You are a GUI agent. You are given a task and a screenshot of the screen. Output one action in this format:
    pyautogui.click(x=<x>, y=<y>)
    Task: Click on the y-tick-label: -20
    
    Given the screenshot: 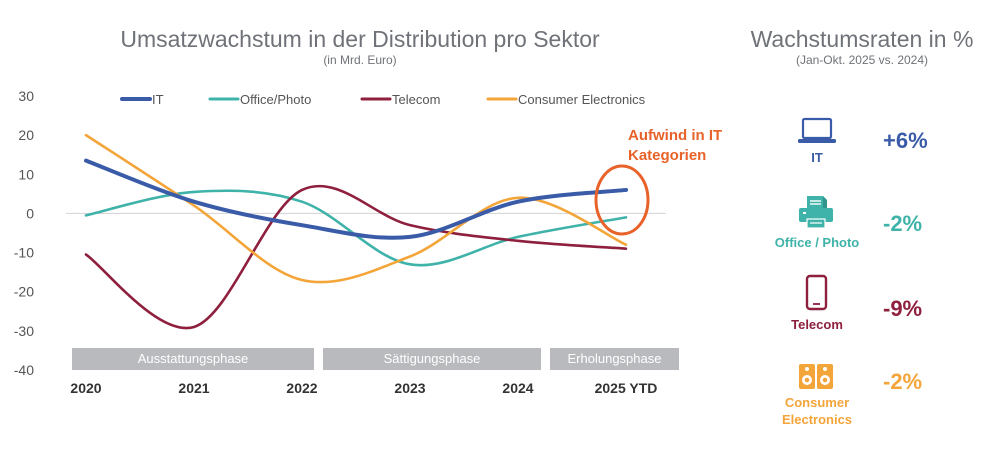 What is the action you would take?
    pyautogui.click(x=24, y=292)
    